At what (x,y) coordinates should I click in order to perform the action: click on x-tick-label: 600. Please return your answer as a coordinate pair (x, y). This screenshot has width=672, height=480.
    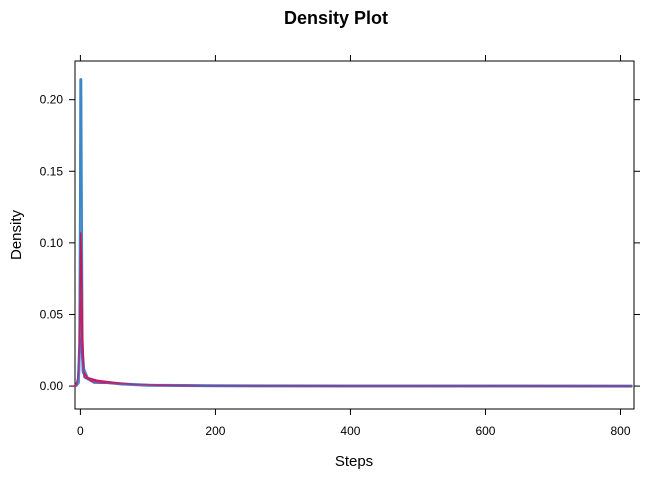
    Looking at the image, I should click on (485, 431).